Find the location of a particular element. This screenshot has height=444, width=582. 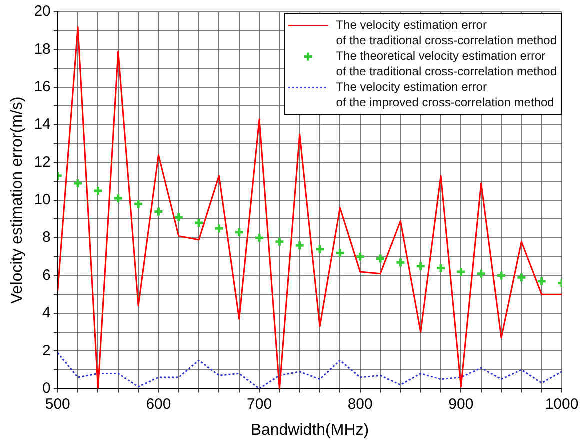

legend-label: The theoretical velocity estimation error of the traditional cross-correlation method is located at coordinates (447, 64).